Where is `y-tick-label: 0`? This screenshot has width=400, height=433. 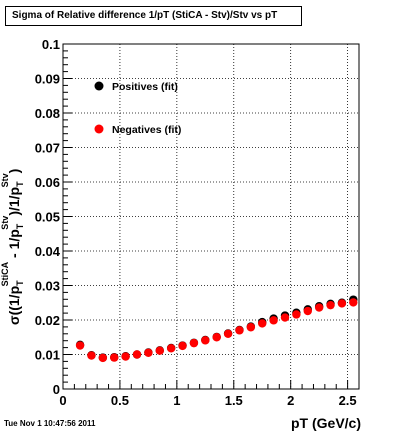 y-tick-label: 0 is located at coordinates (56, 389).